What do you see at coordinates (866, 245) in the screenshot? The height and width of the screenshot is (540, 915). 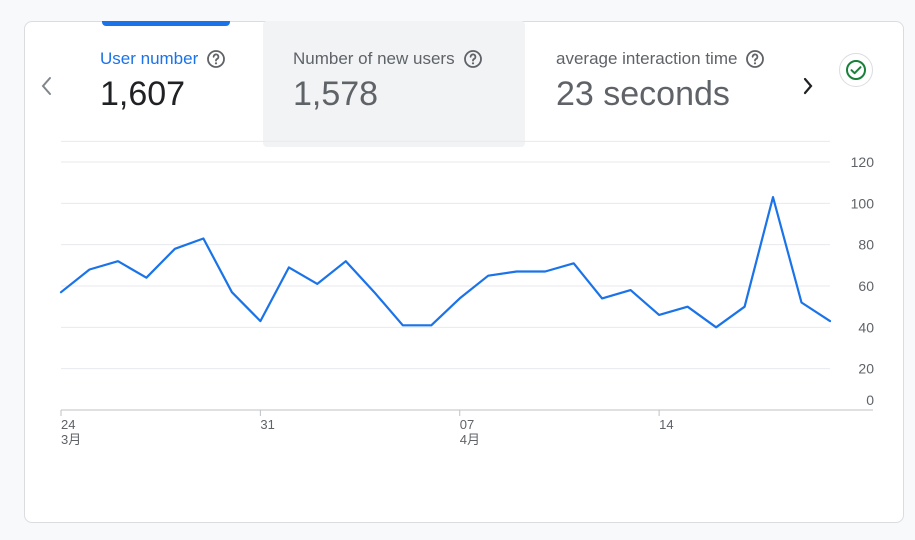 I see `y-tick-label: 80` at bounding box center [866, 245].